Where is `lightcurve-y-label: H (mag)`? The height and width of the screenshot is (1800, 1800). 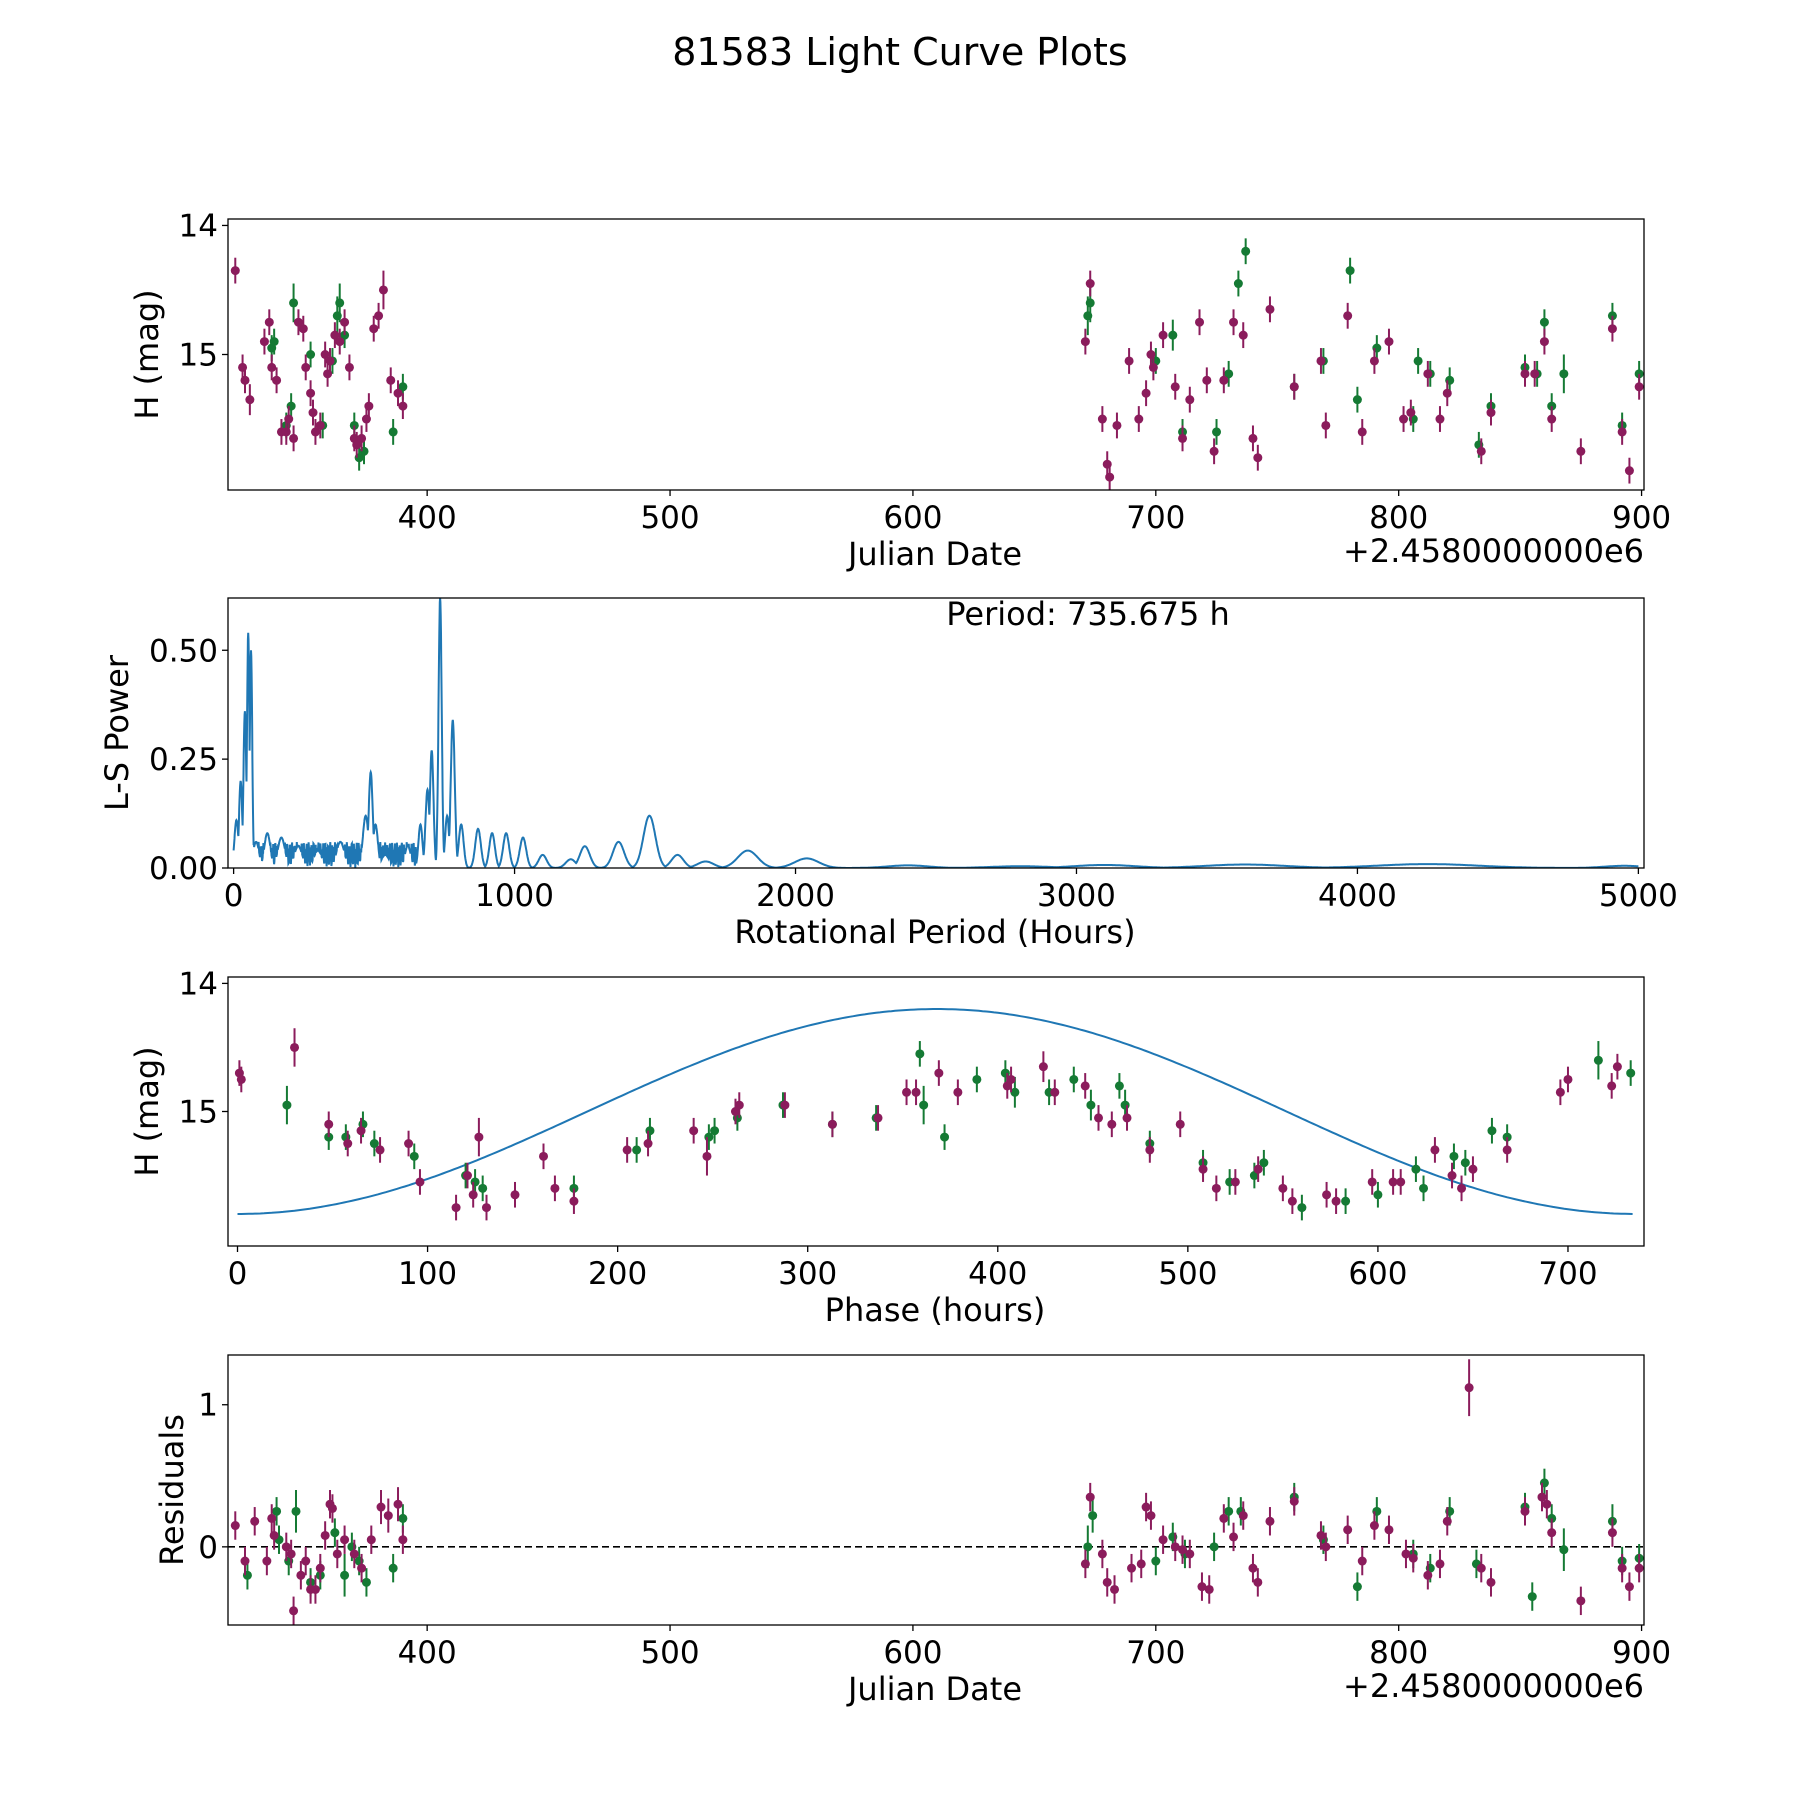
lightcurve-y-label: H (mag) is located at coordinates (147, 354).